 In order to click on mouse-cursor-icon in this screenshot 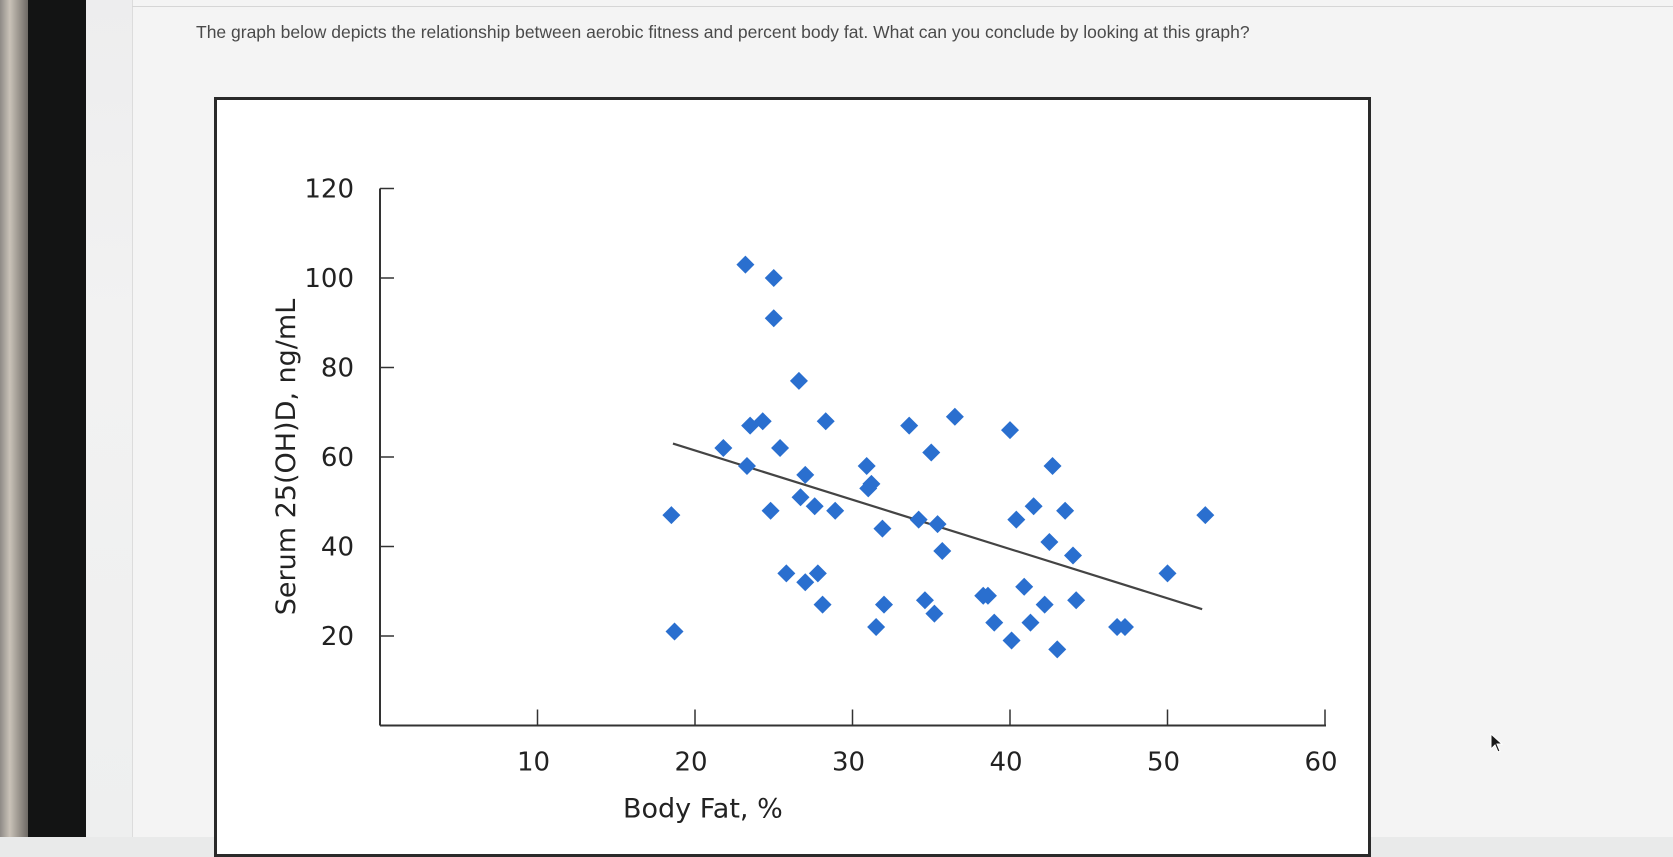, I will do `click(1497, 743)`.